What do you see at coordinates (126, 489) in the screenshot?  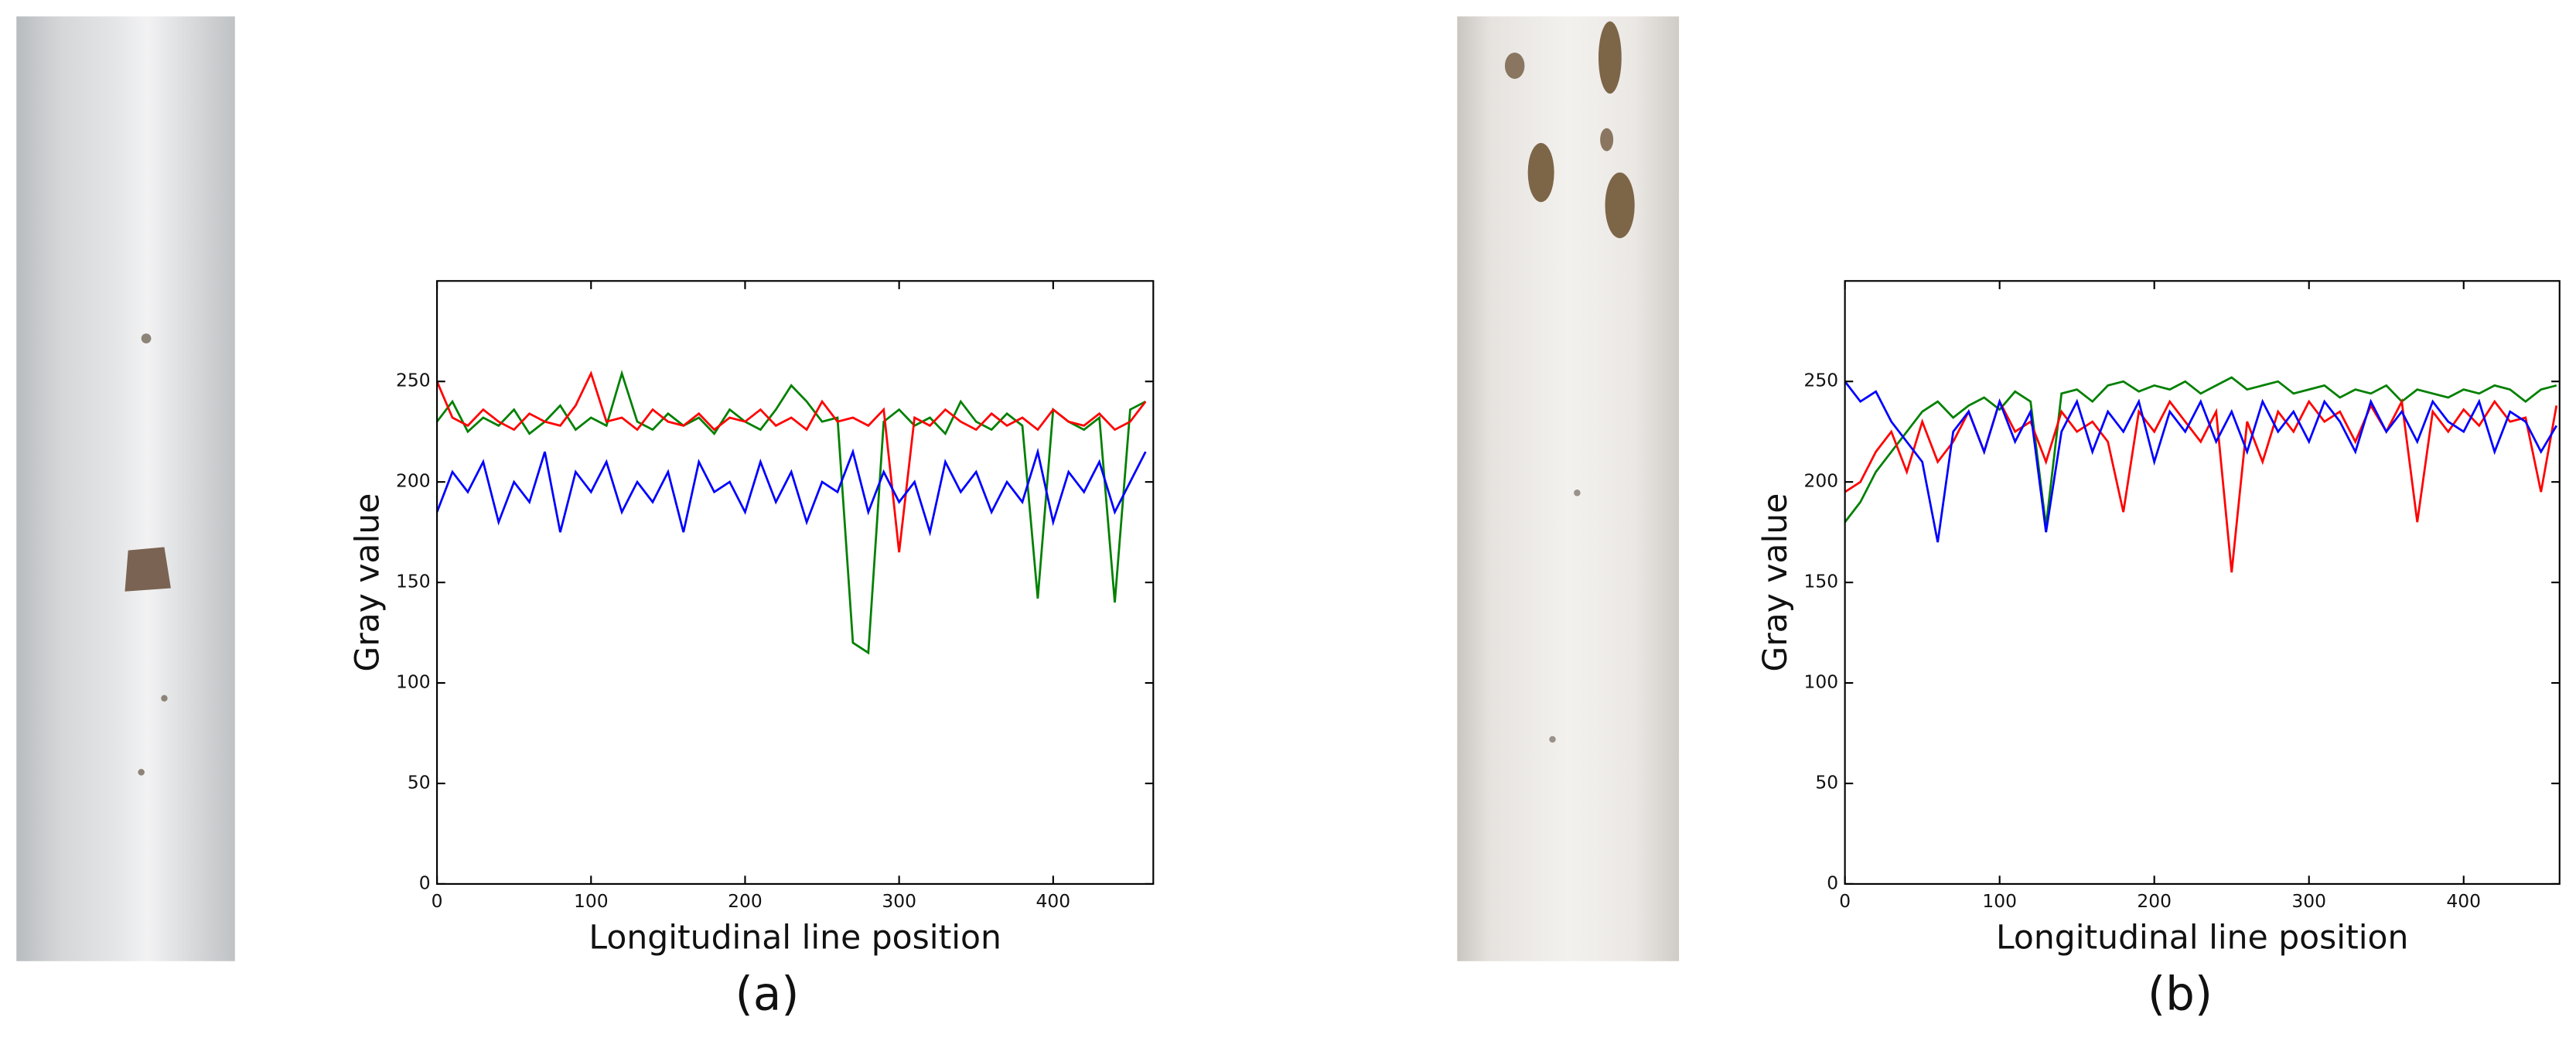 I see `rail-photo-a` at bounding box center [126, 489].